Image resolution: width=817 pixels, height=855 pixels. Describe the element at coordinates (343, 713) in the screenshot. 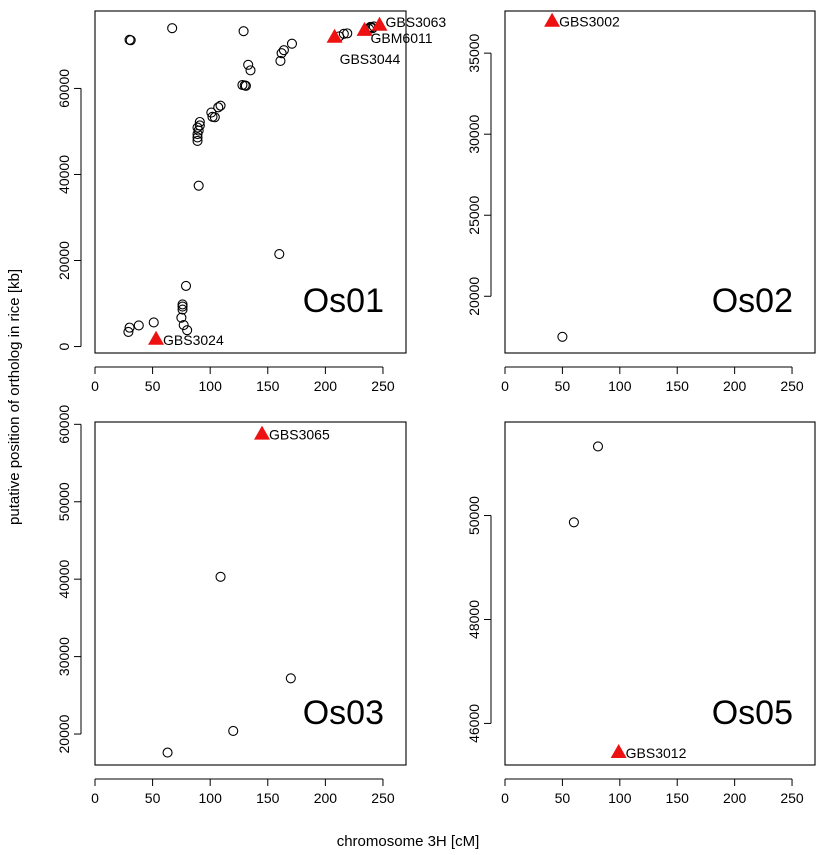

I see `panel-label: Os03` at that location.